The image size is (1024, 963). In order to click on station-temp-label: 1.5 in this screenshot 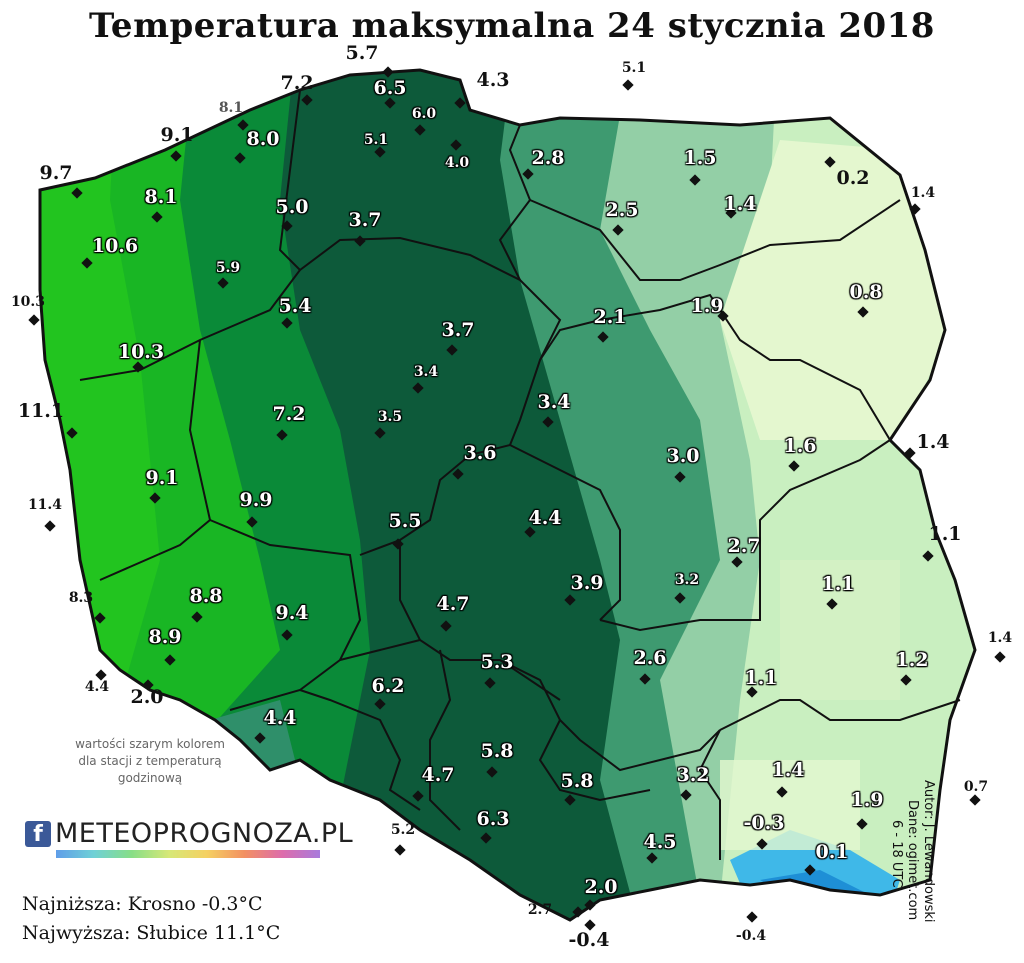, I will do `click(700, 158)`.